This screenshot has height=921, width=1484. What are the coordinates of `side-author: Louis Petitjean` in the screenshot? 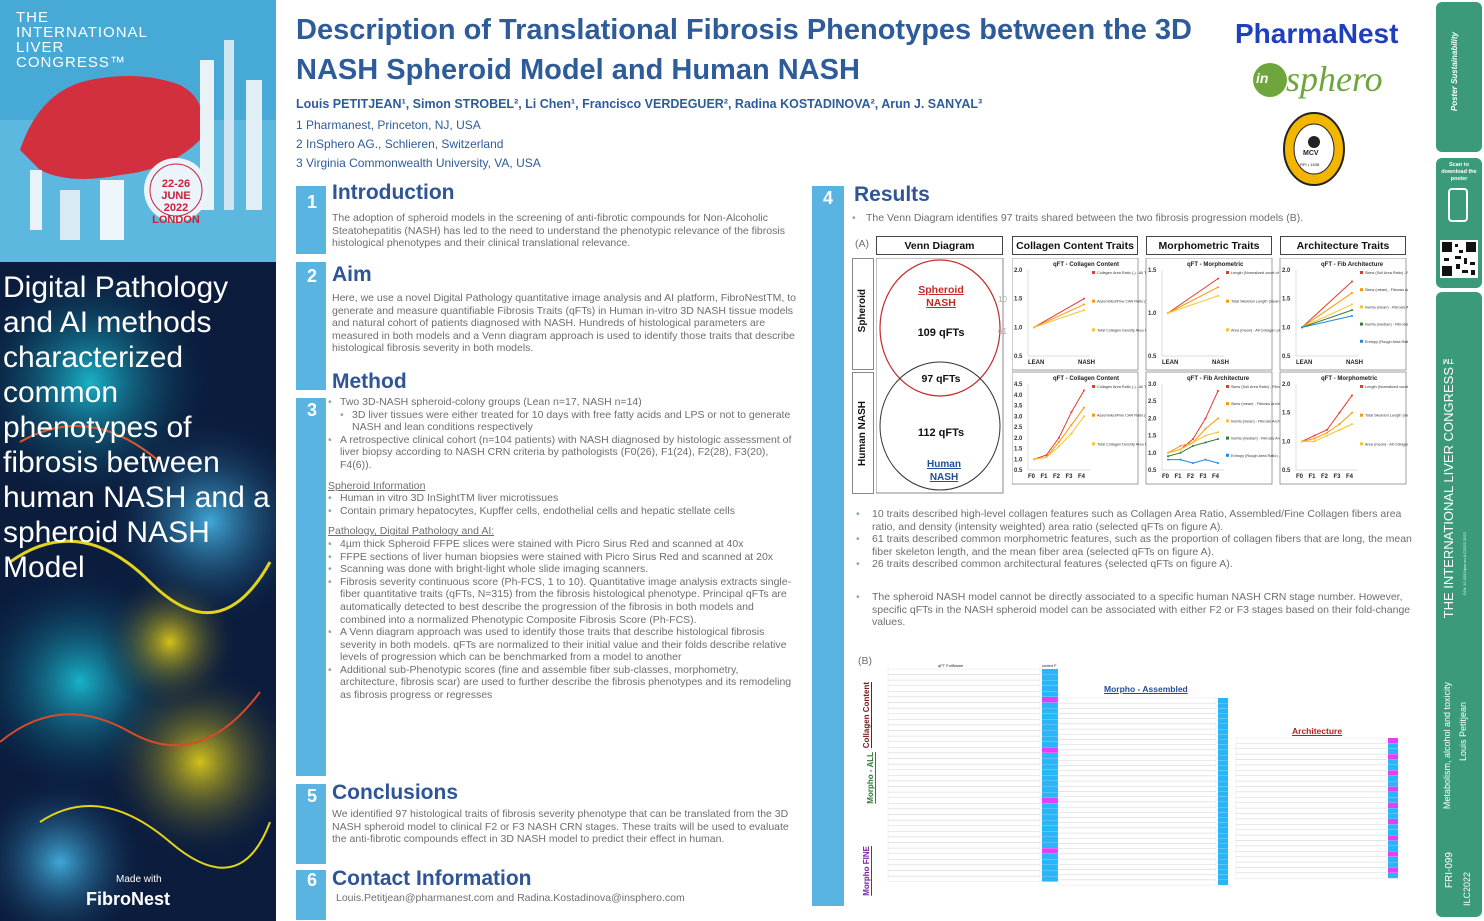 It's located at (1463, 732).